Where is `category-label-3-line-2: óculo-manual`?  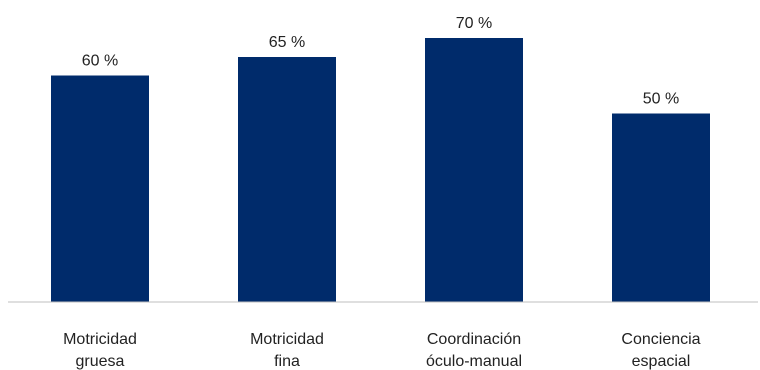 category-label-3-line-2: óculo-manual is located at coordinates (474, 361).